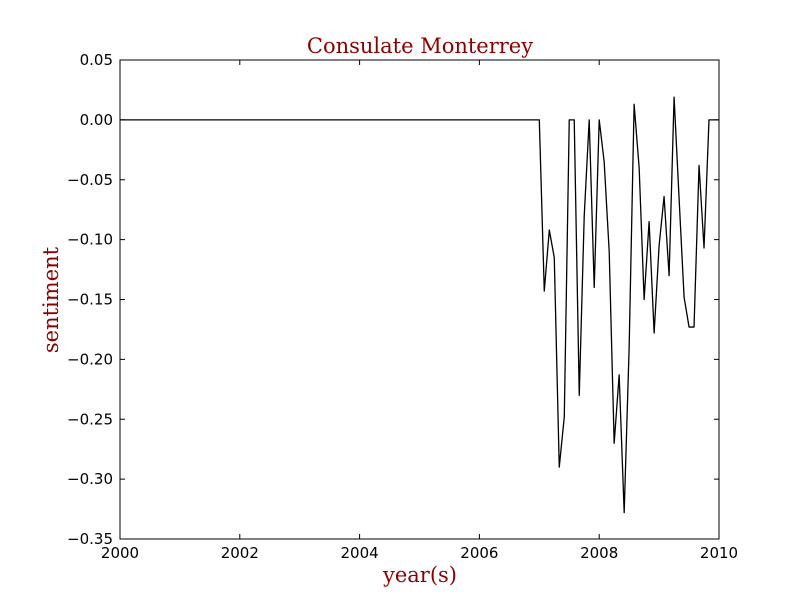  What do you see at coordinates (90, 359) in the screenshot?
I see `y-tick-label-5: −0.20` at bounding box center [90, 359].